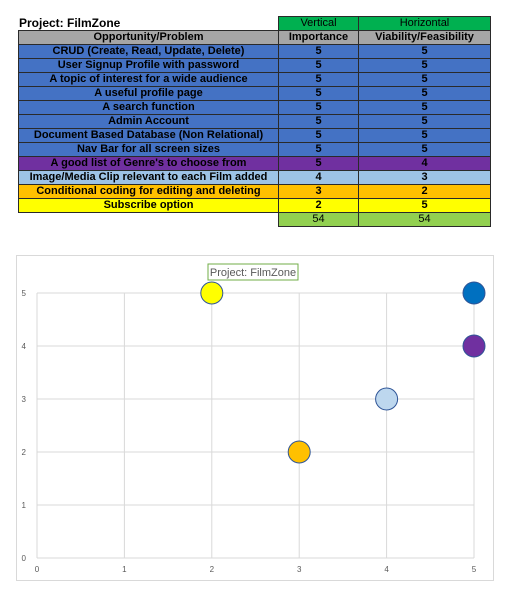  I want to click on y-tick-label: 0, so click(24, 558).